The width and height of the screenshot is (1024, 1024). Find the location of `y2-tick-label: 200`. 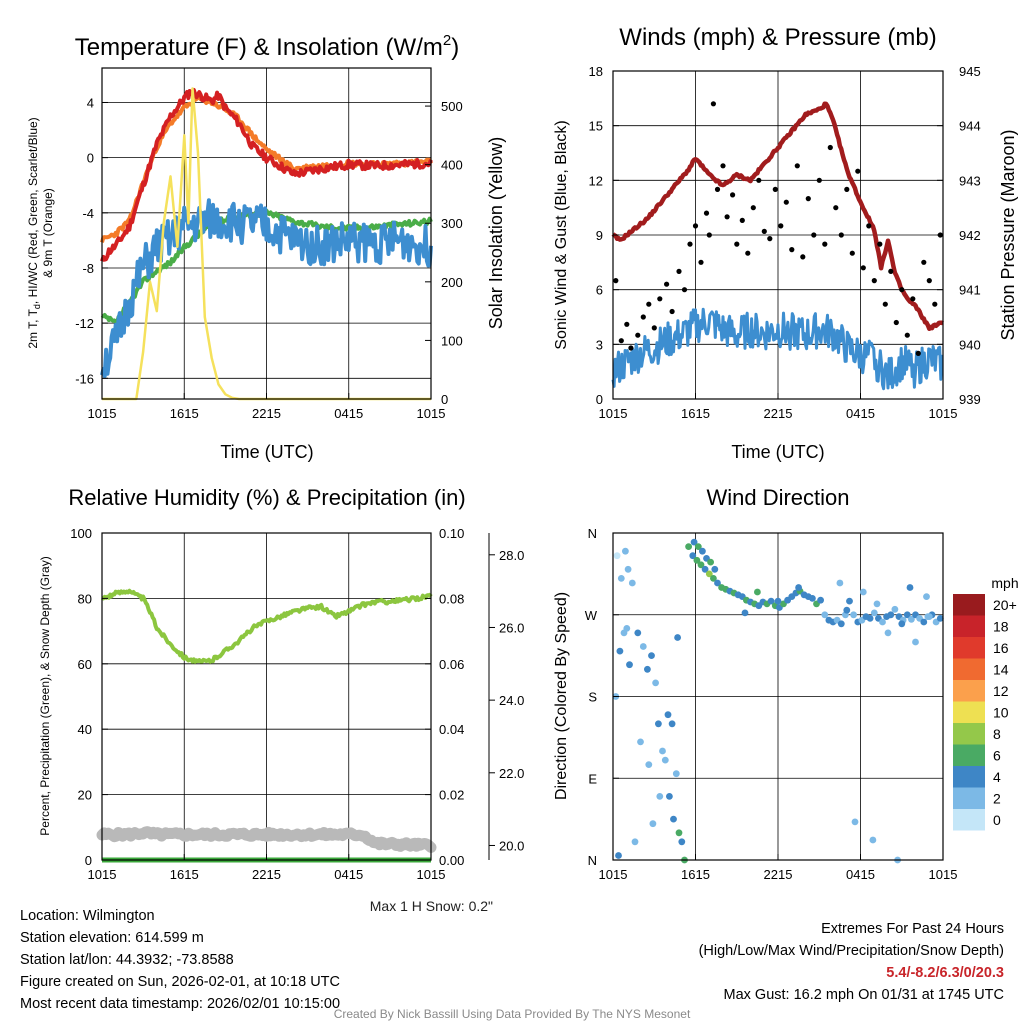

y2-tick-label: 200 is located at coordinates (452, 282).